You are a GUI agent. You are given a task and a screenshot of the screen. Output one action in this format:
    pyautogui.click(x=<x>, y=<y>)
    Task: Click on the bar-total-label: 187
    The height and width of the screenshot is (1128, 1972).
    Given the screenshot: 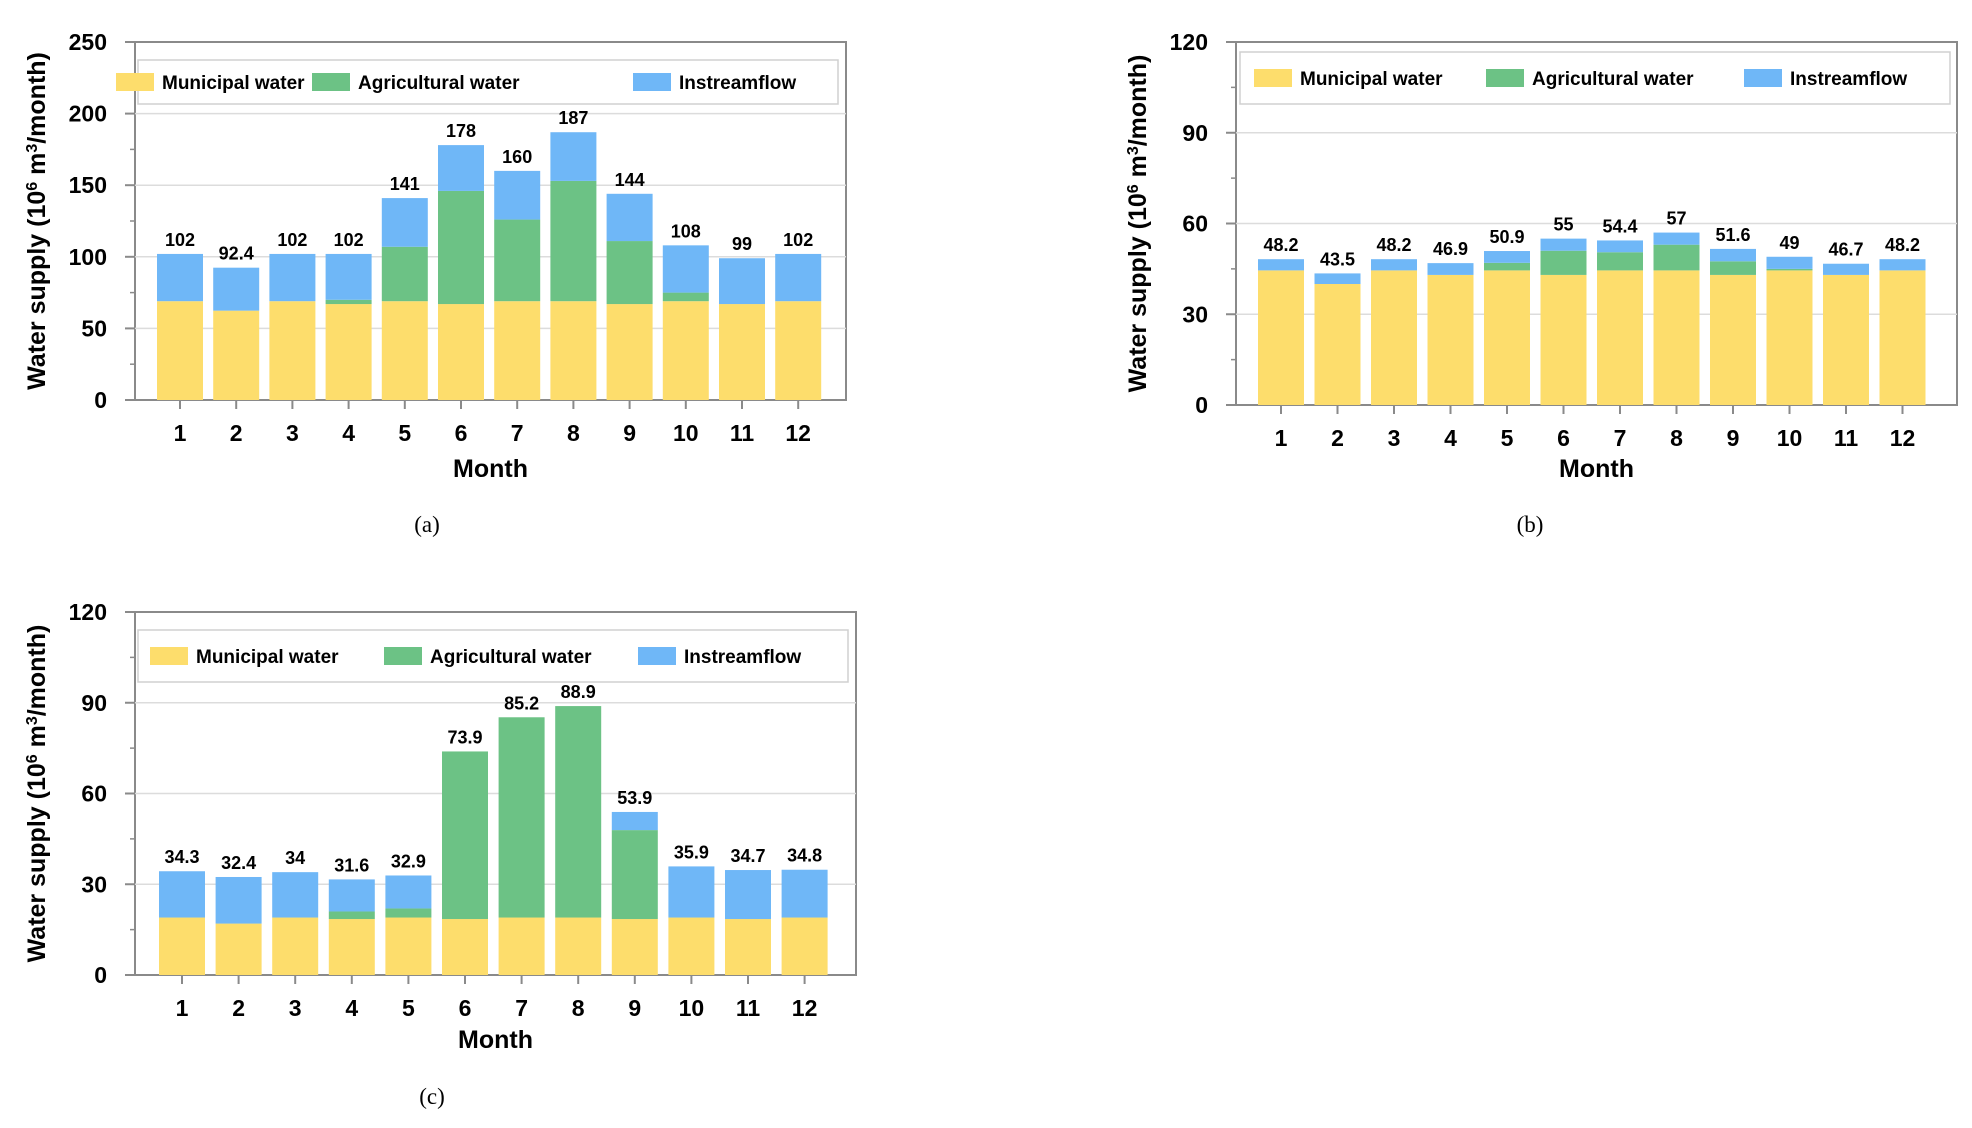 What is the action you would take?
    pyautogui.click(x=573, y=118)
    